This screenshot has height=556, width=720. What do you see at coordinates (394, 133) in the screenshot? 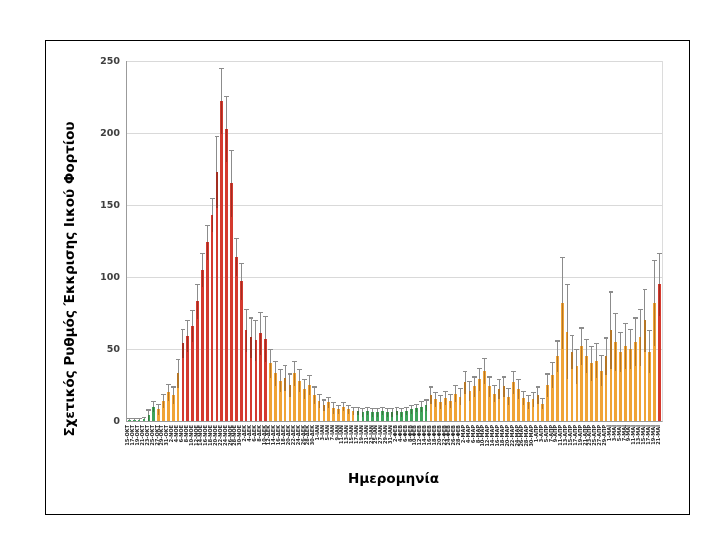
I see `gridline` at bounding box center [394, 133].